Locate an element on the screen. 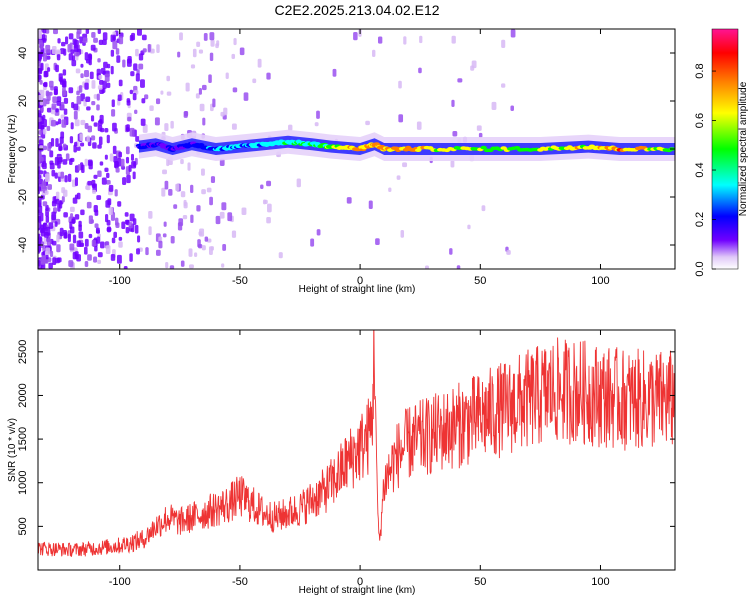 Image resolution: width=750 pixels, height=600 pixels. snr-ytick-label: 1500 is located at coordinates (23, 439).